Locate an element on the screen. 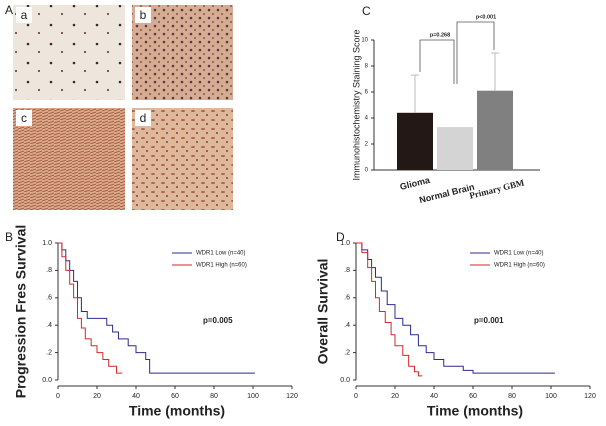 The height and width of the screenshot is (426, 606). y-tick-label: 10 is located at coordinates (364, 41).